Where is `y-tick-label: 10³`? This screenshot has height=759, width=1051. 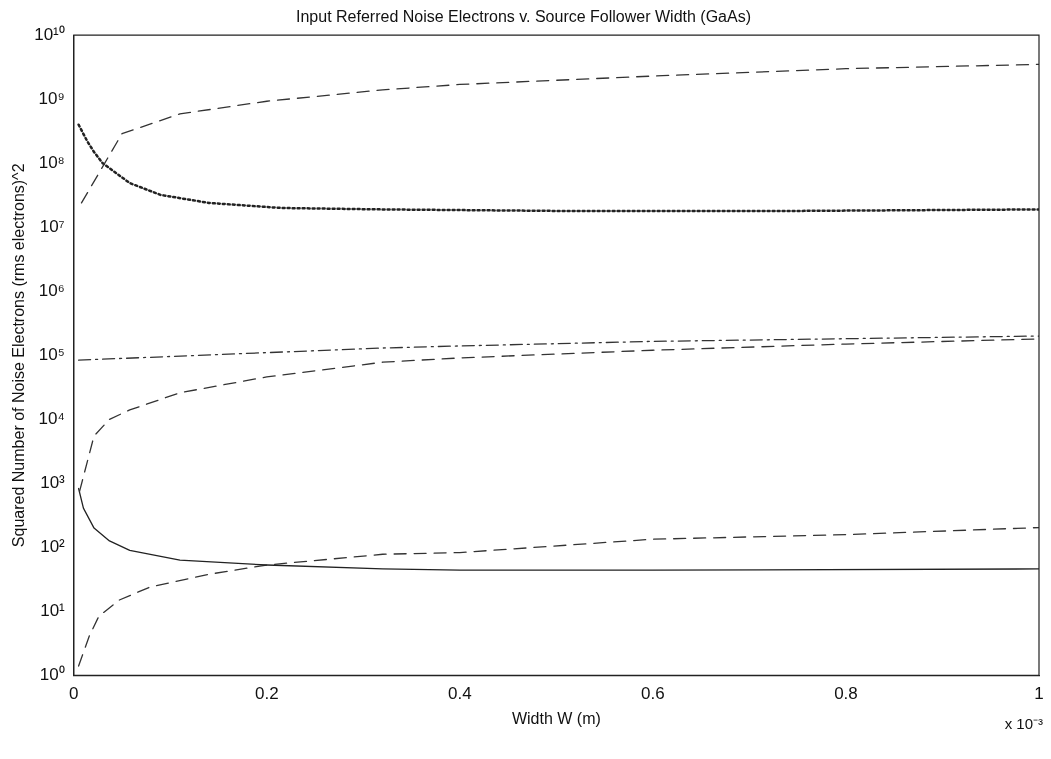
y-tick-label: 10³ is located at coordinates (53, 483).